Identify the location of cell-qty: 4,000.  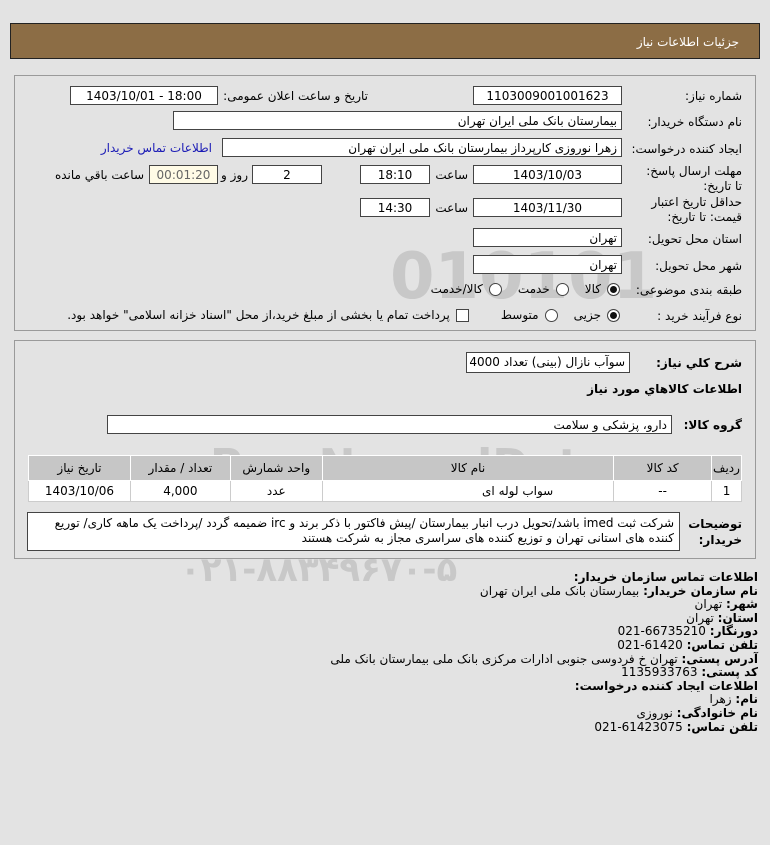
(180, 491).